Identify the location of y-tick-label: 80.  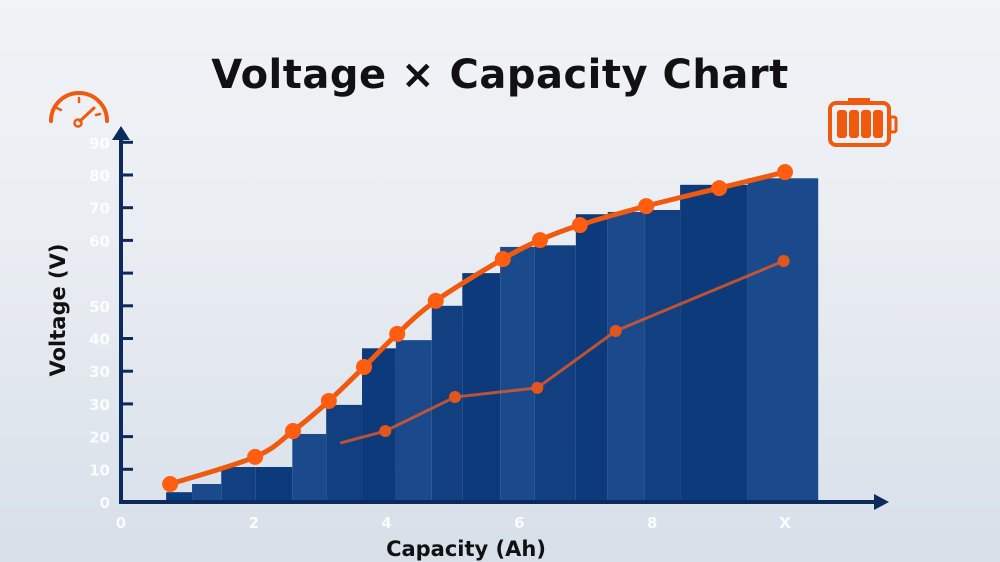
(99, 176).